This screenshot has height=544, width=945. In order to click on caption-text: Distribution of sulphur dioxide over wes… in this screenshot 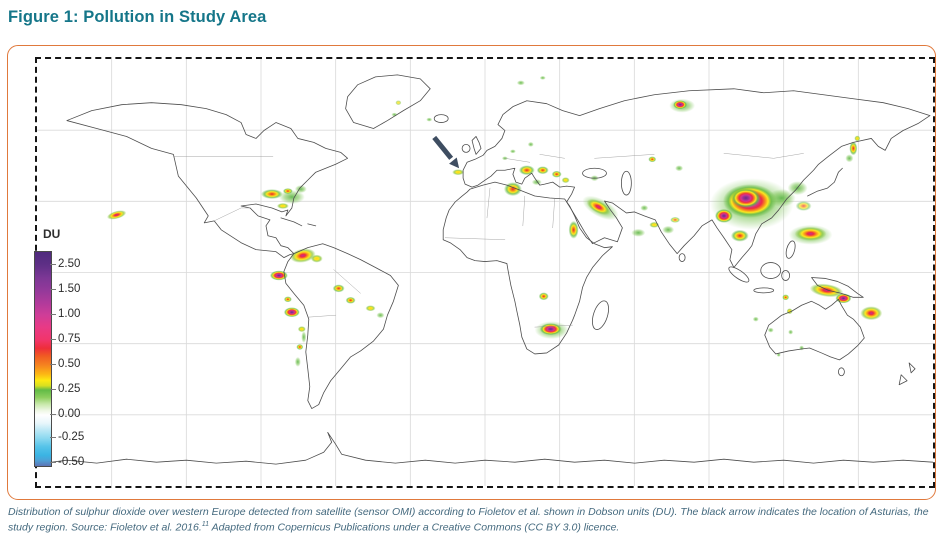, I will do `click(468, 520)`.